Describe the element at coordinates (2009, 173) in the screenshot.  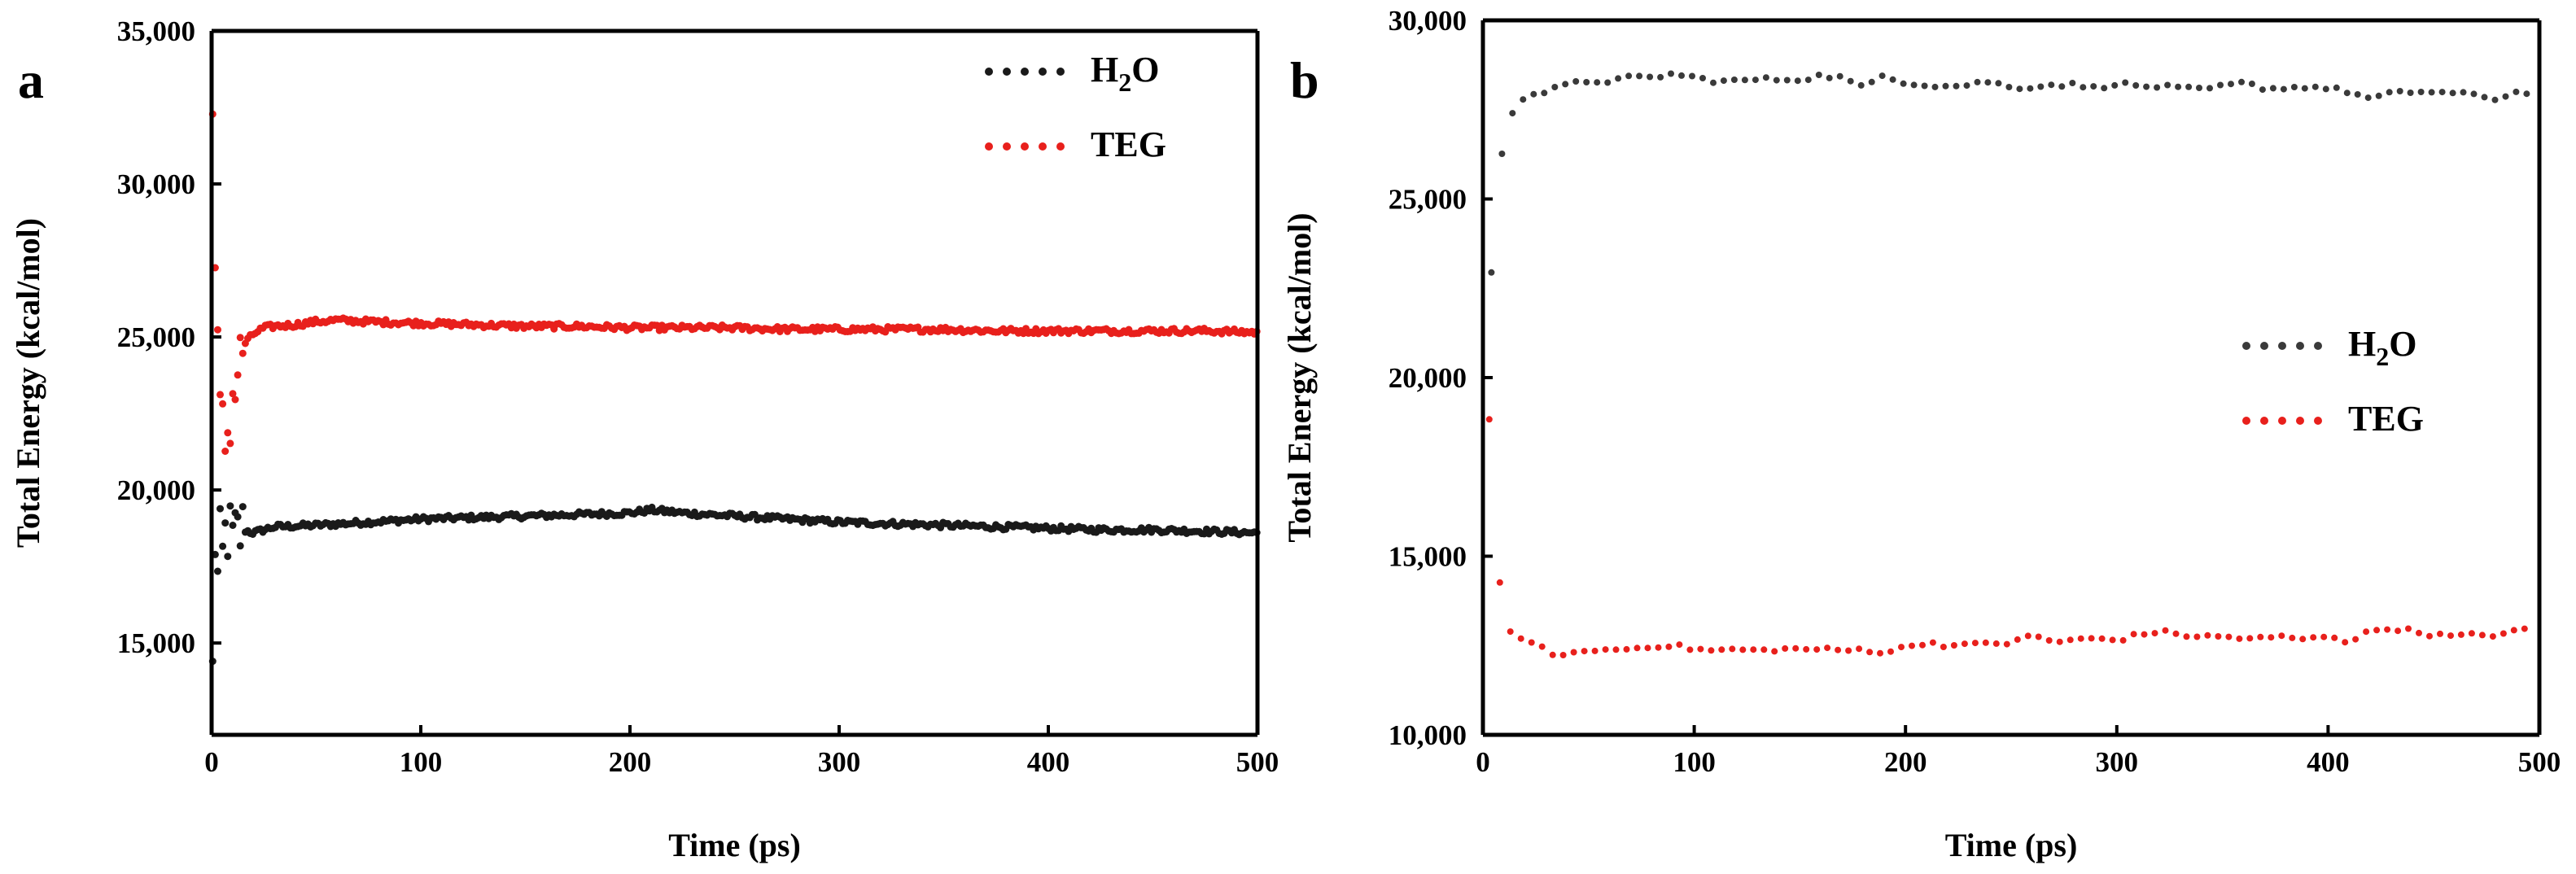
I see `series-h2o` at that location.